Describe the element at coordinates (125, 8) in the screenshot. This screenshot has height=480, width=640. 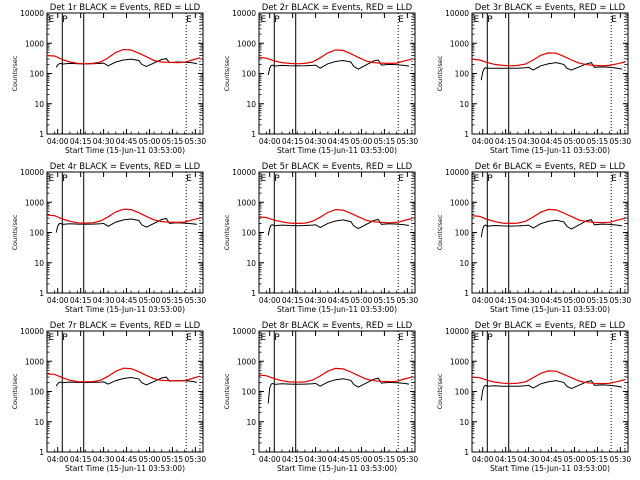
I see `chart-title: Det 1r BLACK = Events, RED = LLD` at that location.